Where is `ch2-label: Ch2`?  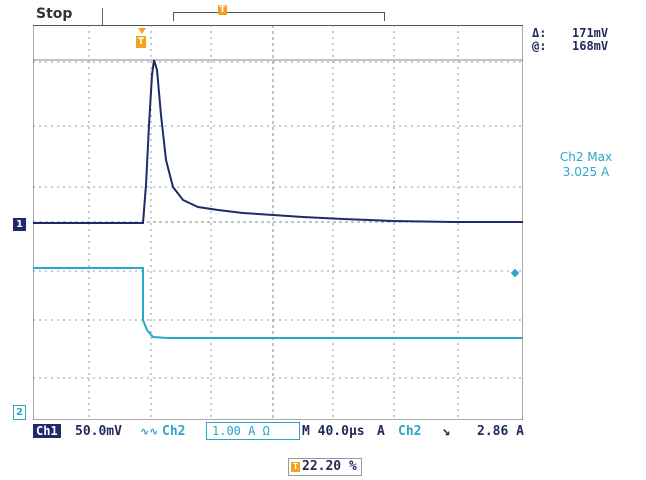
ch2-label: Ch2 is located at coordinates (173, 431).